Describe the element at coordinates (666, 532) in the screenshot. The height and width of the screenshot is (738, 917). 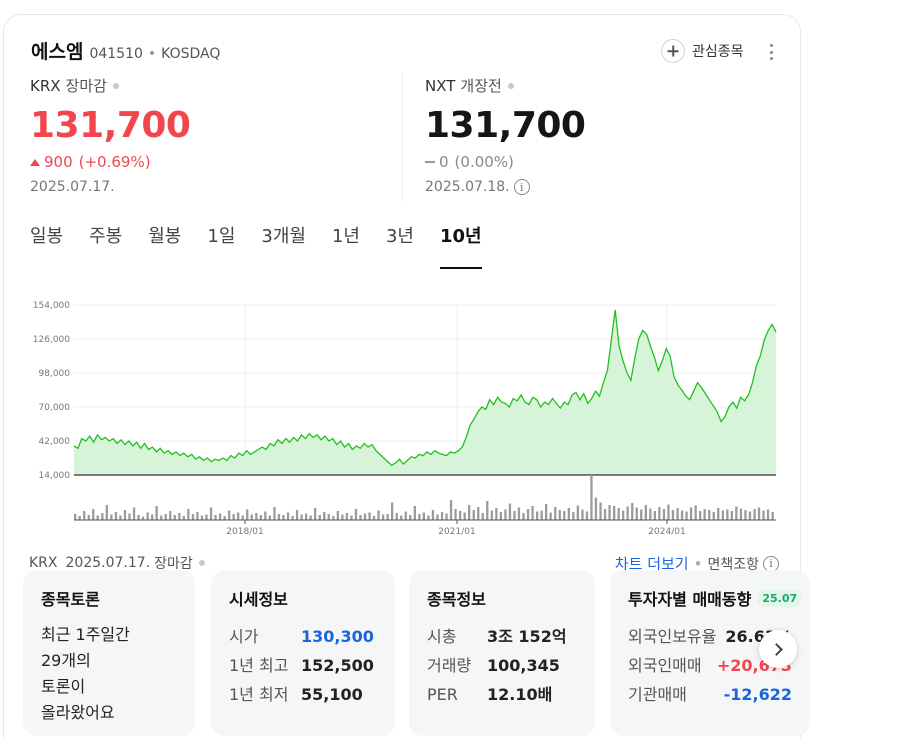
I see `x-tick-label: 2024/01` at that location.